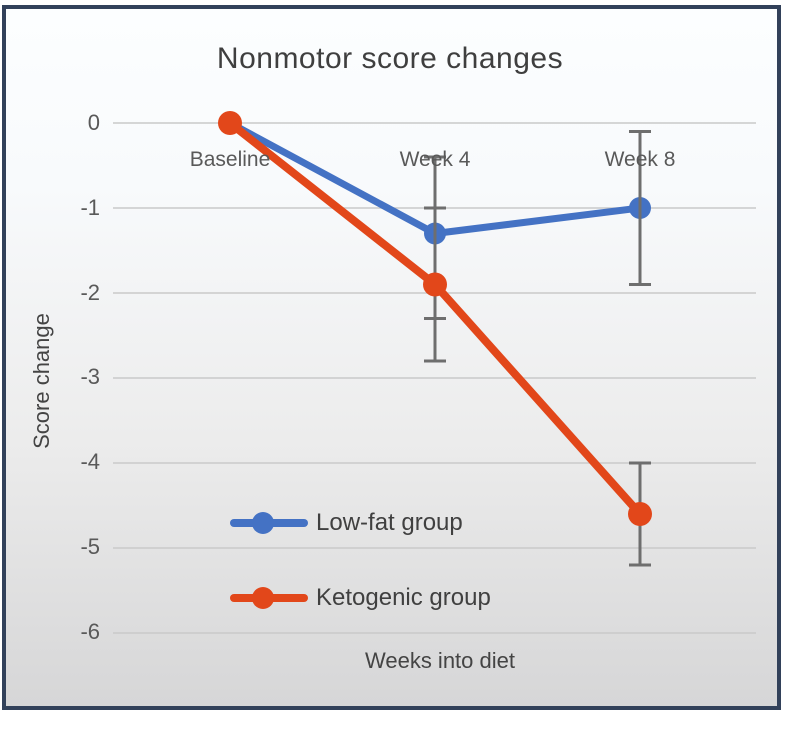  I want to click on x-category-week4: Week 4, so click(435, 159).